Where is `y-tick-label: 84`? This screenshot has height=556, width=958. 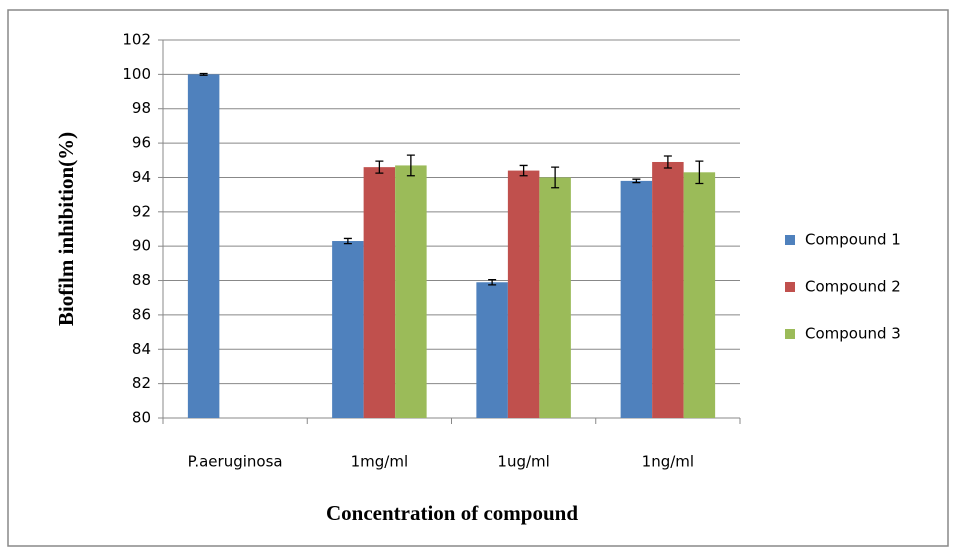 y-tick-label: 84 is located at coordinates (141, 349).